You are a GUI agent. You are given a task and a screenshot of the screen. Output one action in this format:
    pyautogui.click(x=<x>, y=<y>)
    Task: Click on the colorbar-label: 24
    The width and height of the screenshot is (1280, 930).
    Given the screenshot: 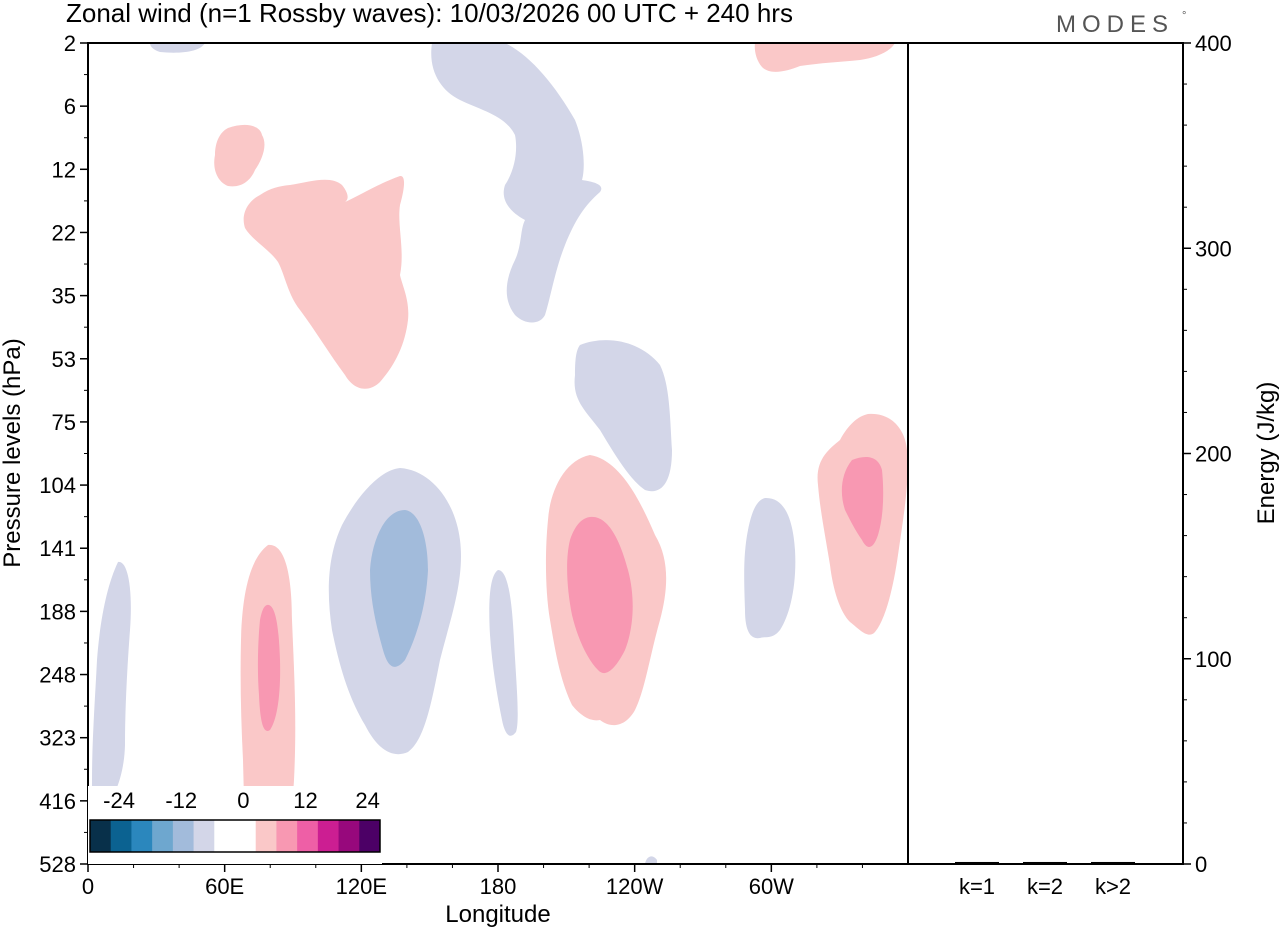 What is the action you would take?
    pyautogui.click(x=367, y=800)
    